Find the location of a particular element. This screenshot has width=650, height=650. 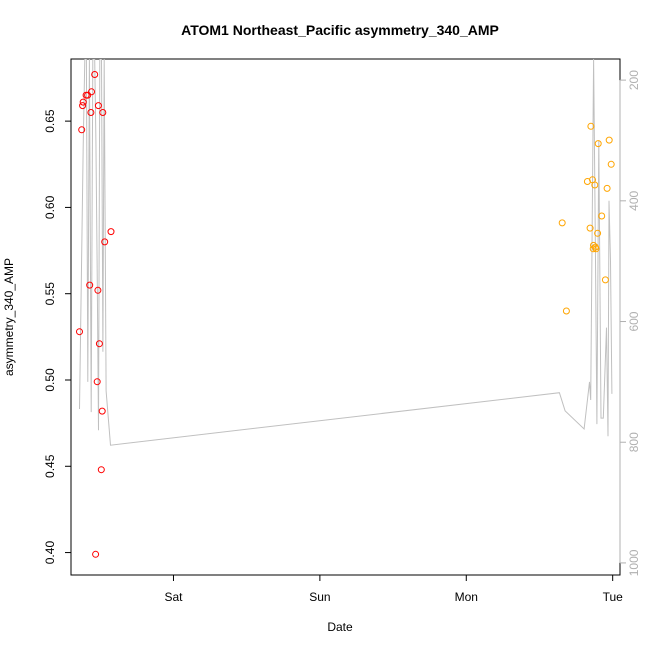

x-tick-label: Tue is located at coordinates (613, 597).